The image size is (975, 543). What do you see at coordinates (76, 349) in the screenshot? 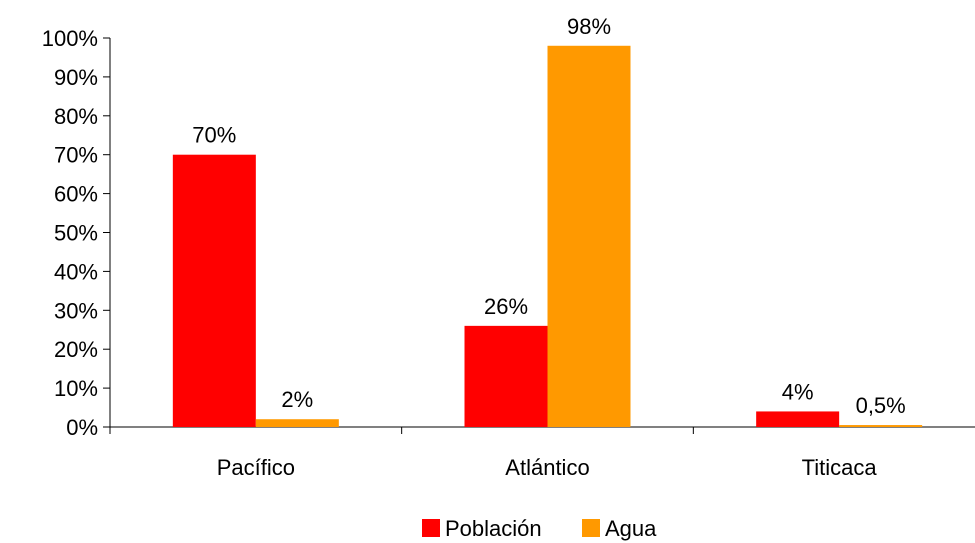
I see `y-tick-label: 20%` at bounding box center [76, 349].